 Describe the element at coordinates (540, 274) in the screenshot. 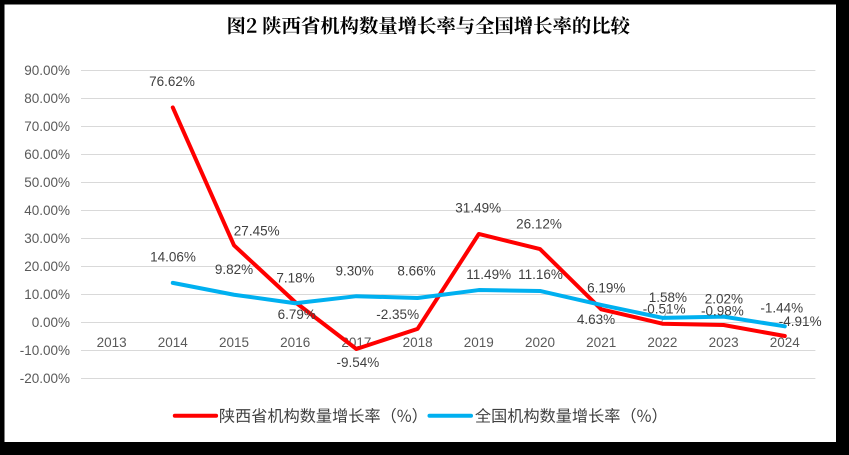

I see `svg-text: 11.16%` at that location.